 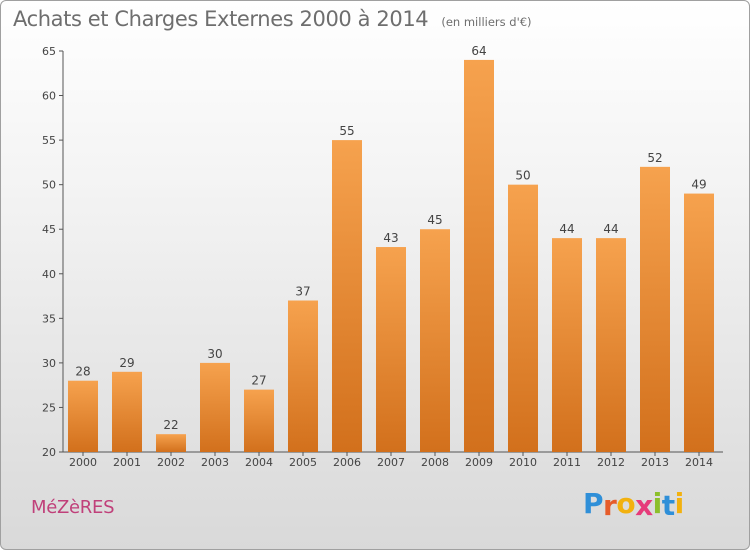 I want to click on chart-title: Achats et Charges Externes 2000 à 2014, so click(x=221, y=19).